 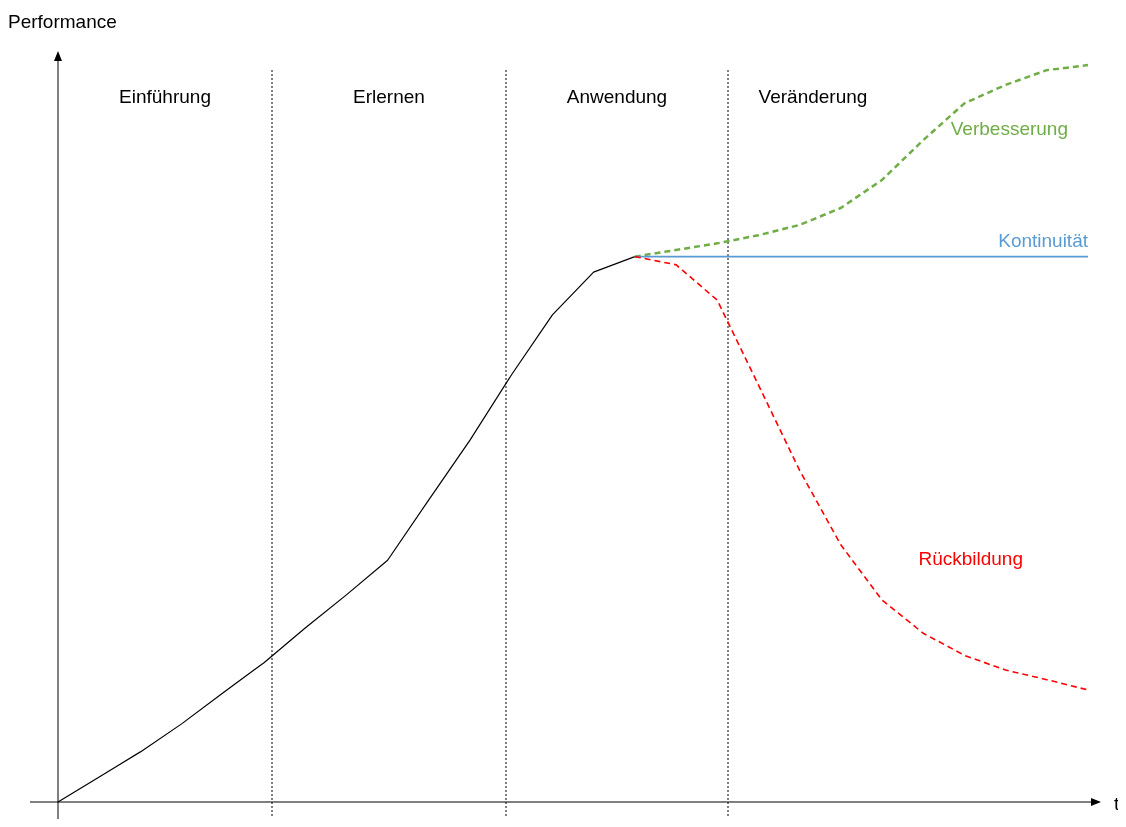 I want to click on series-label: Kontinuität, so click(x=1043, y=240).